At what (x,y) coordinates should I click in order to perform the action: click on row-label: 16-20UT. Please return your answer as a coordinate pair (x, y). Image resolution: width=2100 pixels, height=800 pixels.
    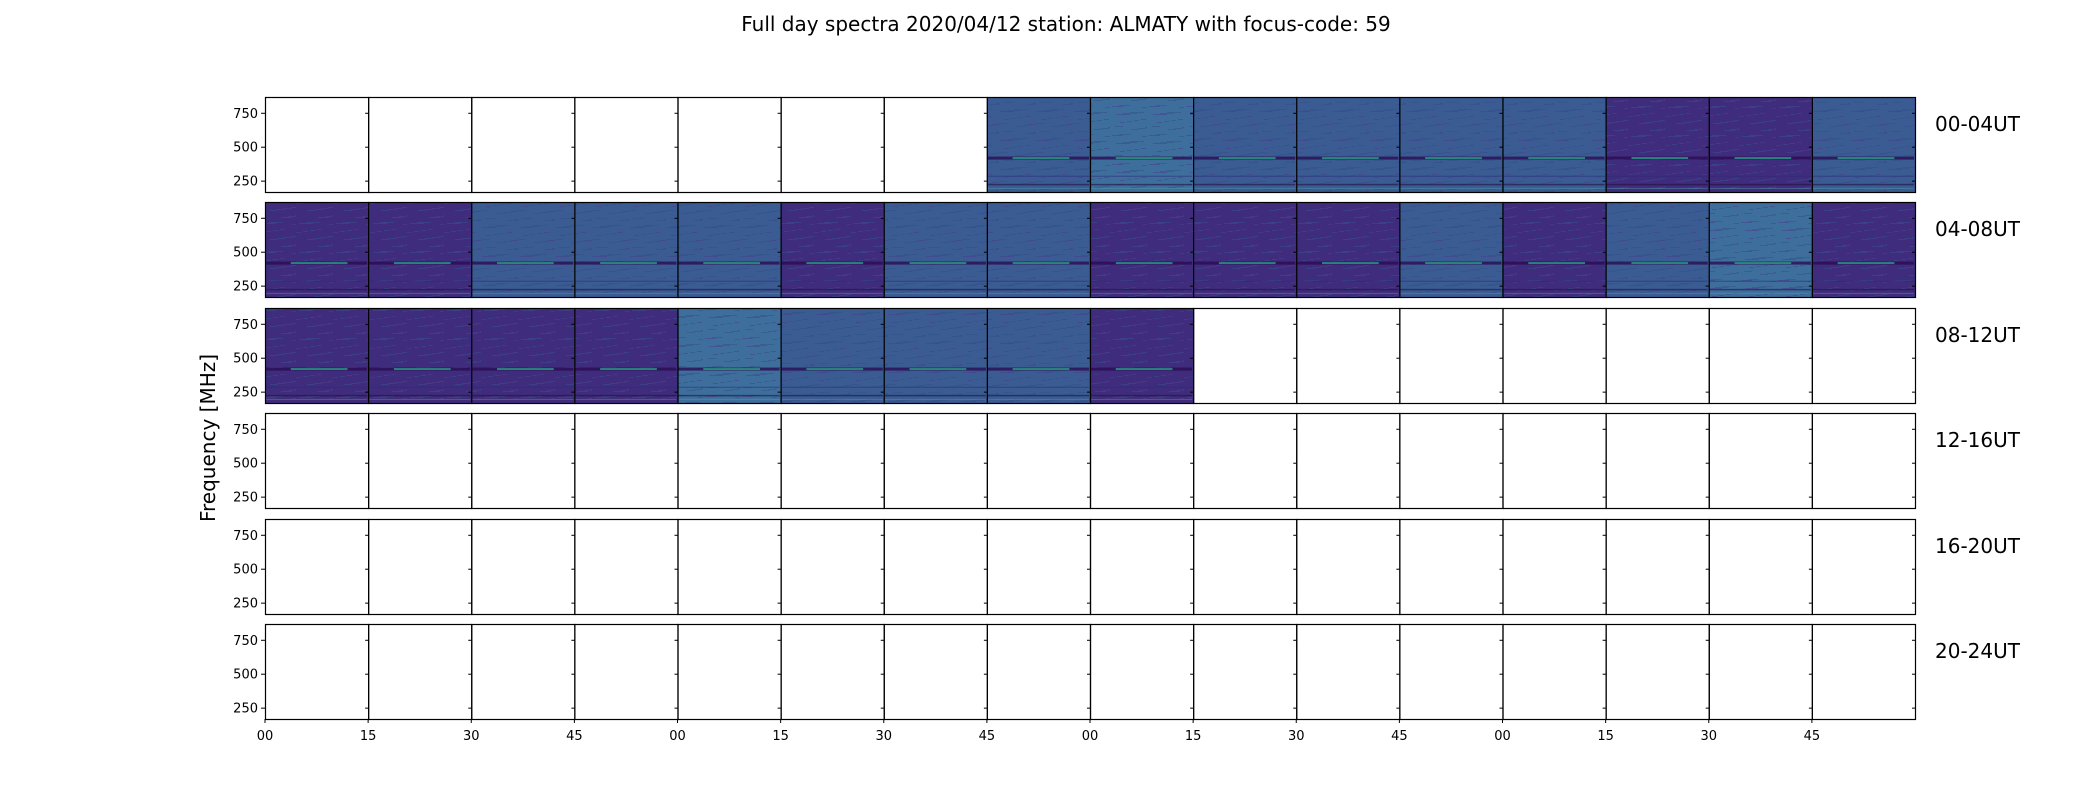
    Looking at the image, I should click on (1978, 546).